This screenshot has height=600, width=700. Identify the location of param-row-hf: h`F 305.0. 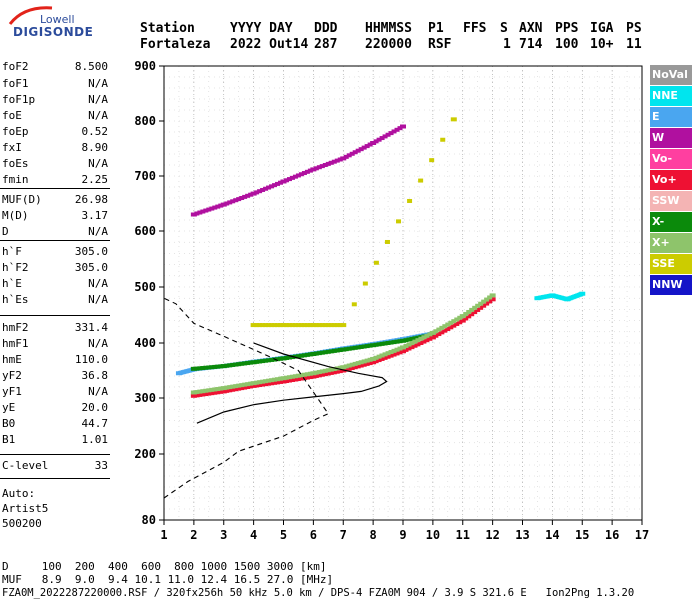
(55, 253).